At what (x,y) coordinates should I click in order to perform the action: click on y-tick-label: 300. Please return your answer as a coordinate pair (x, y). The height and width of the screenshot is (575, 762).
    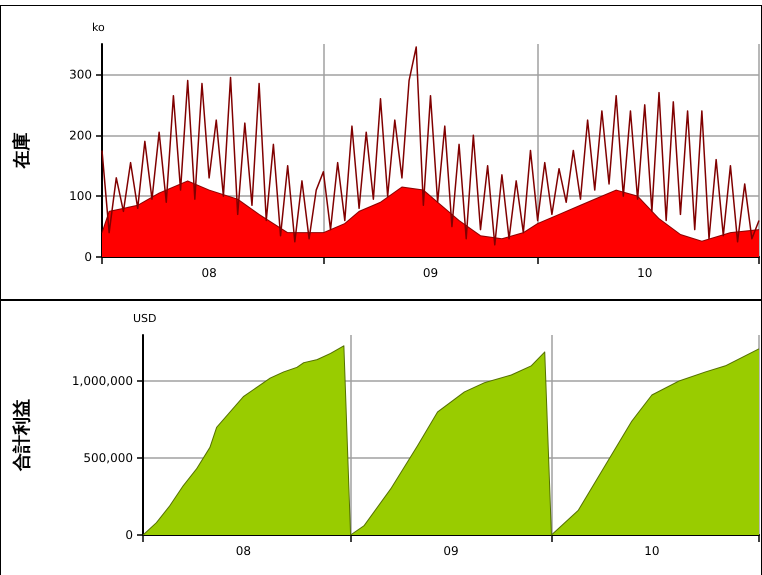
    Looking at the image, I should click on (80, 74).